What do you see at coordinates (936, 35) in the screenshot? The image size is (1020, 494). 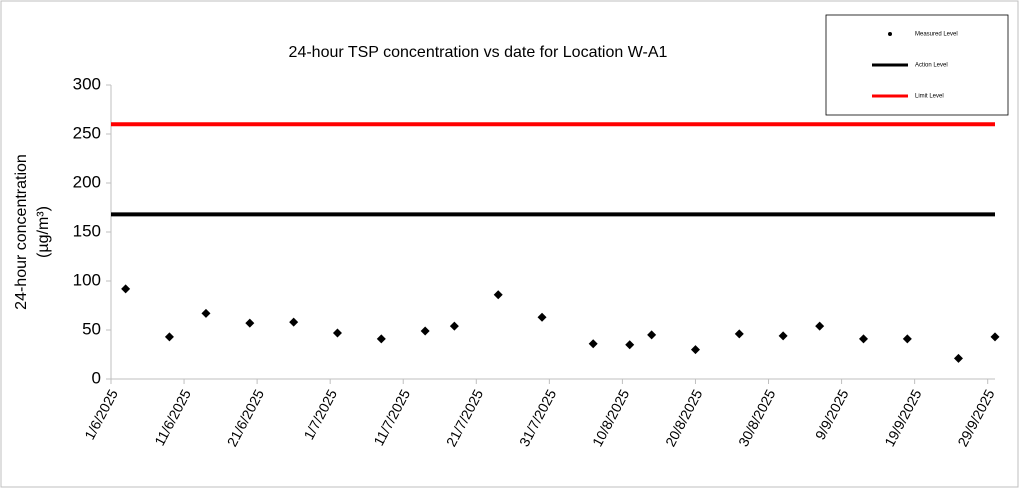 I see `legend-label: Measured Level` at bounding box center [936, 35].